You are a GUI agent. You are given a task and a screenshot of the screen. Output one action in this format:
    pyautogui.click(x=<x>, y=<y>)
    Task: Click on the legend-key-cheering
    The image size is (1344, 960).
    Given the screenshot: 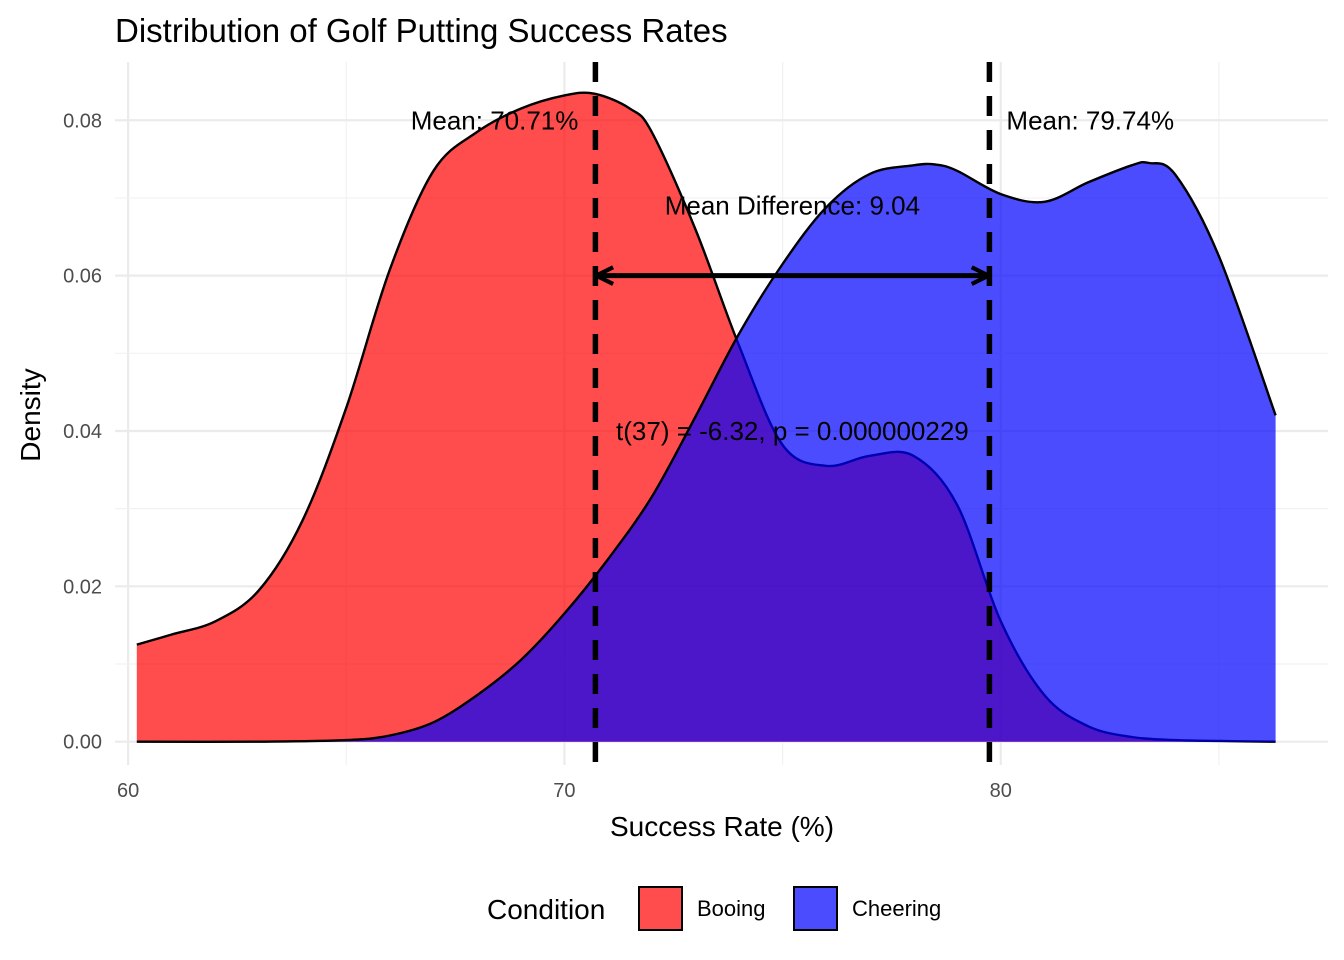 What is the action you would take?
    pyautogui.click(x=815, y=908)
    